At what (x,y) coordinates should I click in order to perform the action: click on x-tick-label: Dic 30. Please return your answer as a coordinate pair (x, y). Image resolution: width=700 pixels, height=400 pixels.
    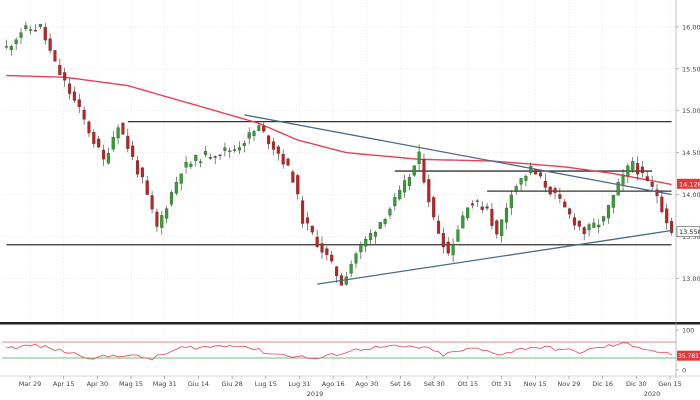
    Looking at the image, I should click on (636, 384).